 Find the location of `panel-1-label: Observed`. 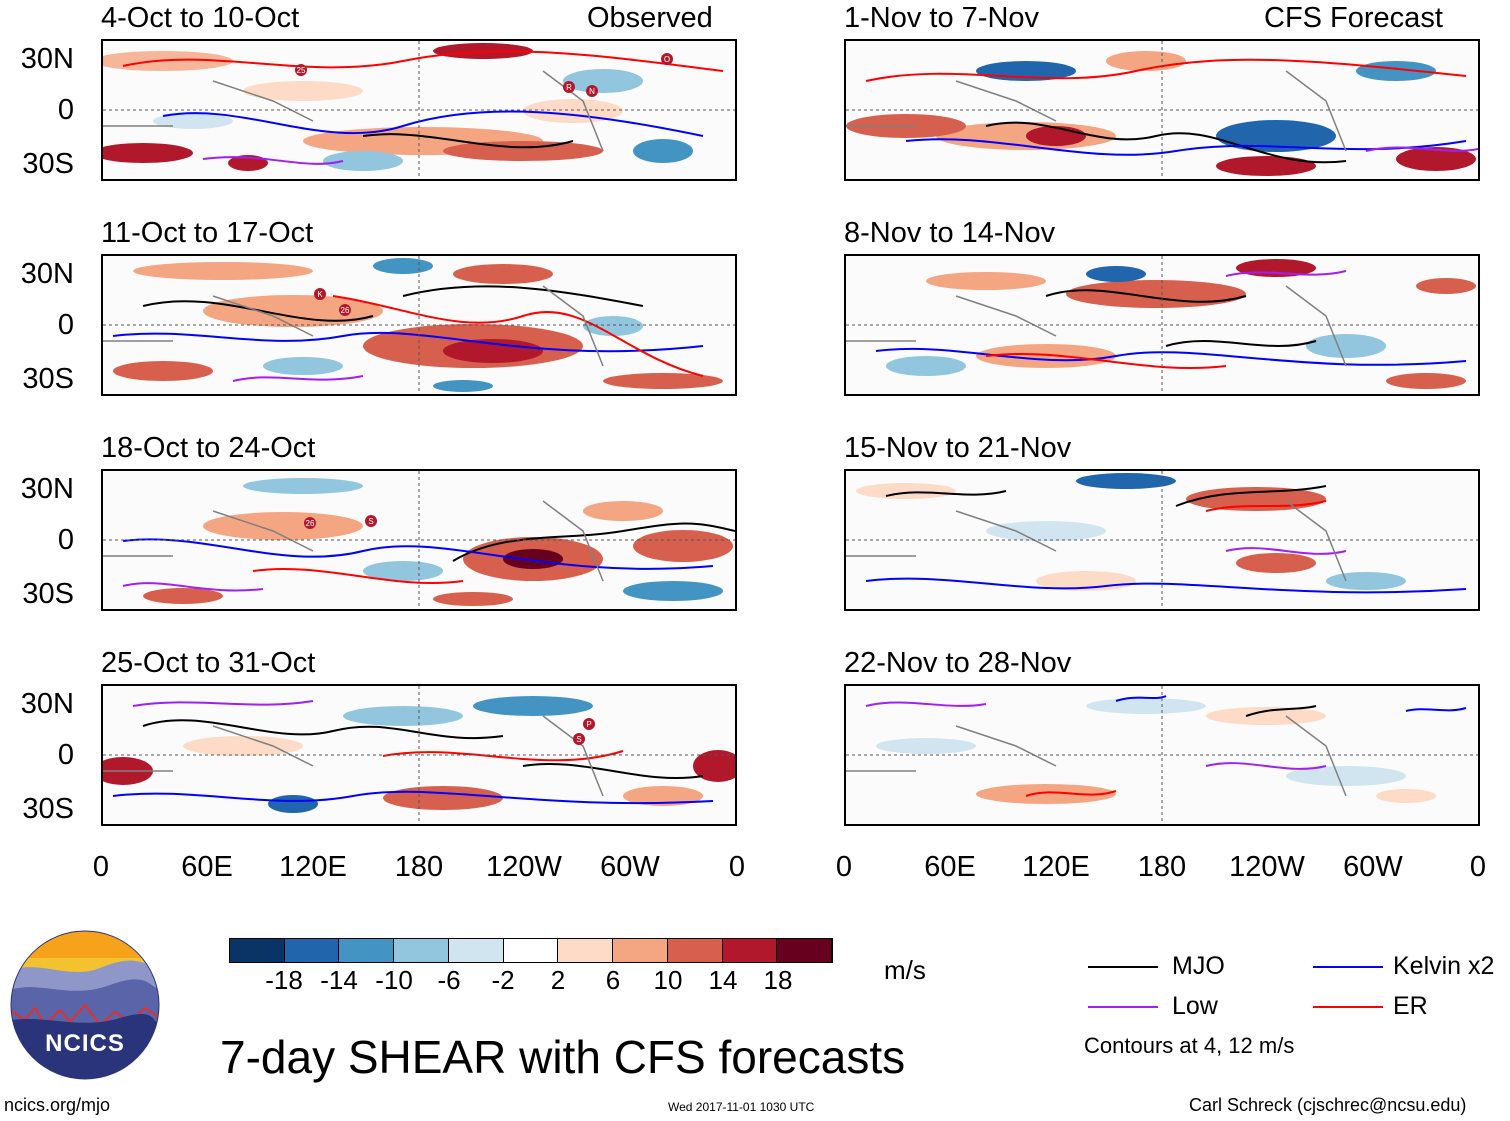

panel-1-label: Observed is located at coordinates (650, 18).